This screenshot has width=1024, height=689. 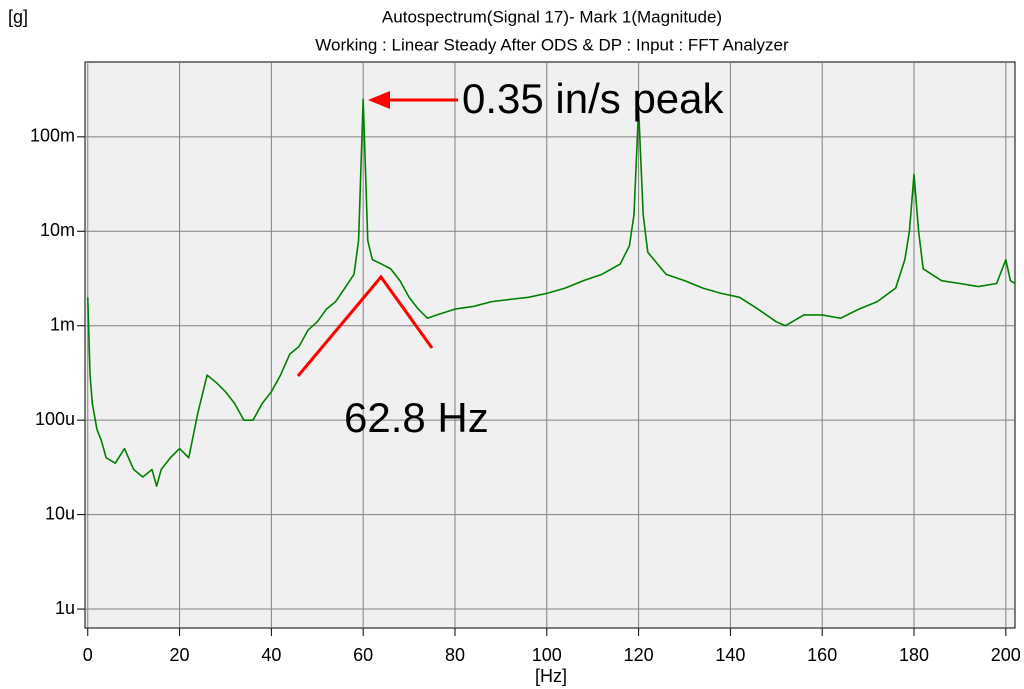 What do you see at coordinates (593, 98) in the screenshot?
I see `peak-annotation: 0.35 in/s peak` at bounding box center [593, 98].